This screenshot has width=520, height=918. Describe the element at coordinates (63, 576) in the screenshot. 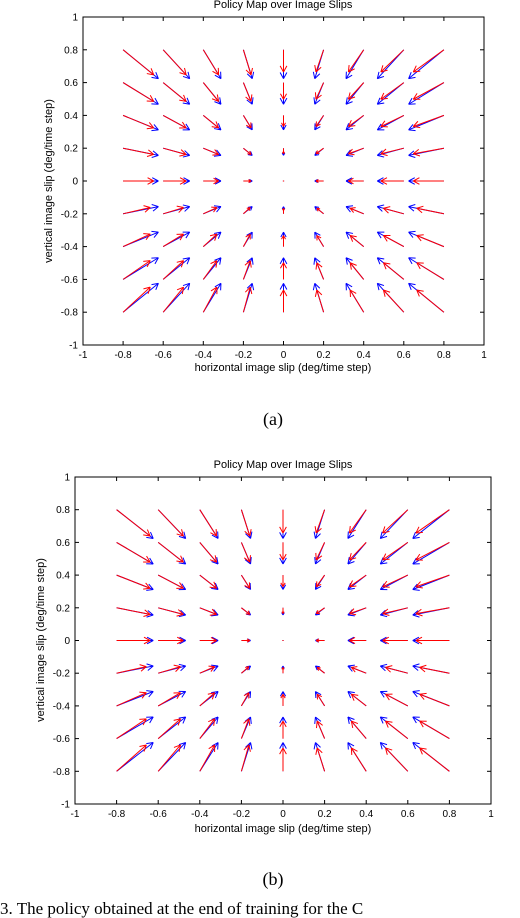

I see `y-tick-label: 0.4` at that location.